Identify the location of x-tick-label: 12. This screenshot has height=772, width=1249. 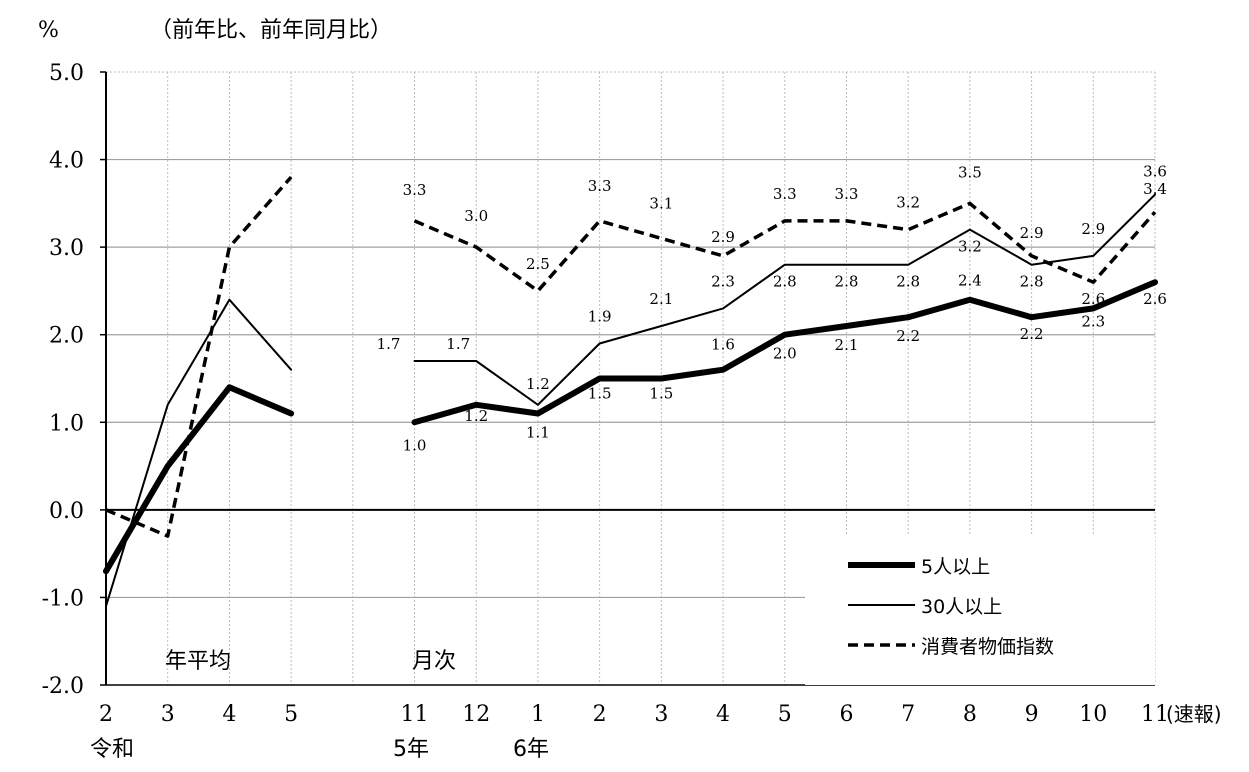
(476, 714).